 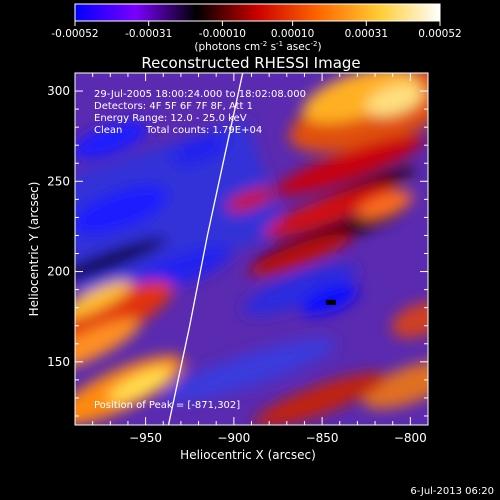 What do you see at coordinates (170, 118) in the screenshot?
I see `info-energy-range: Energy Range: 12.0 - 25.0 keV` at bounding box center [170, 118].